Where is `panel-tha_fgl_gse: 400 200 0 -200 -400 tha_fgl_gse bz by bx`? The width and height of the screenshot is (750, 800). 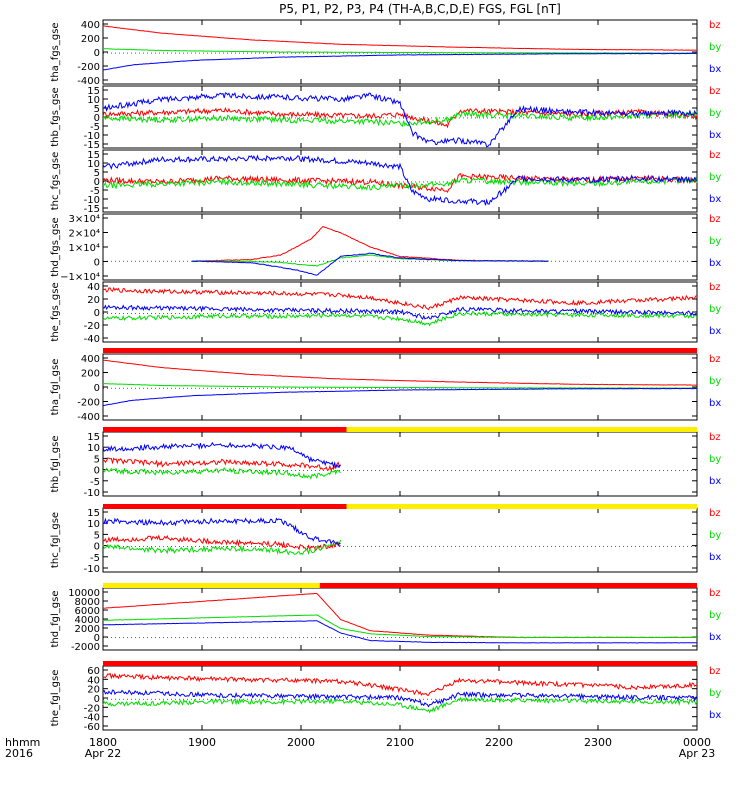 panel-tha_fgl_gse: 400 200 0 -200 -400 tha_fgl_gse bz by bx is located at coordinates (385, 388).